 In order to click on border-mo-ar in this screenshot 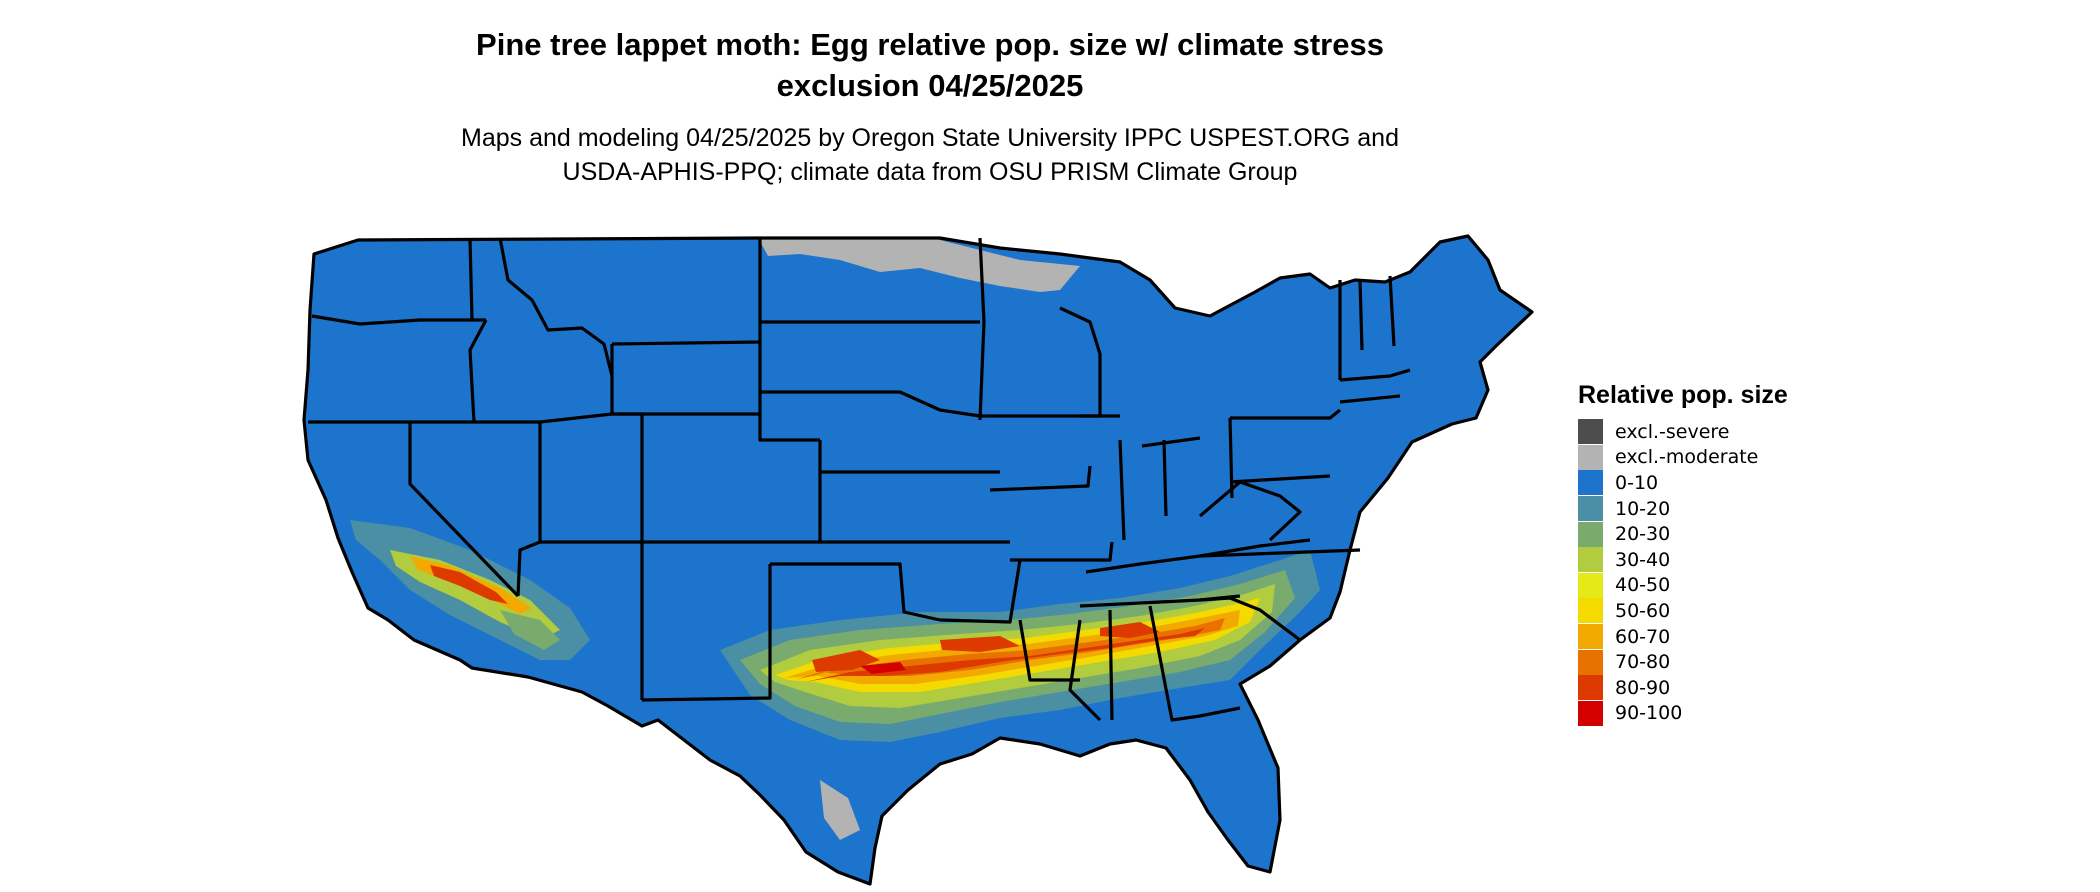, I will do `click(1062, 551)`.